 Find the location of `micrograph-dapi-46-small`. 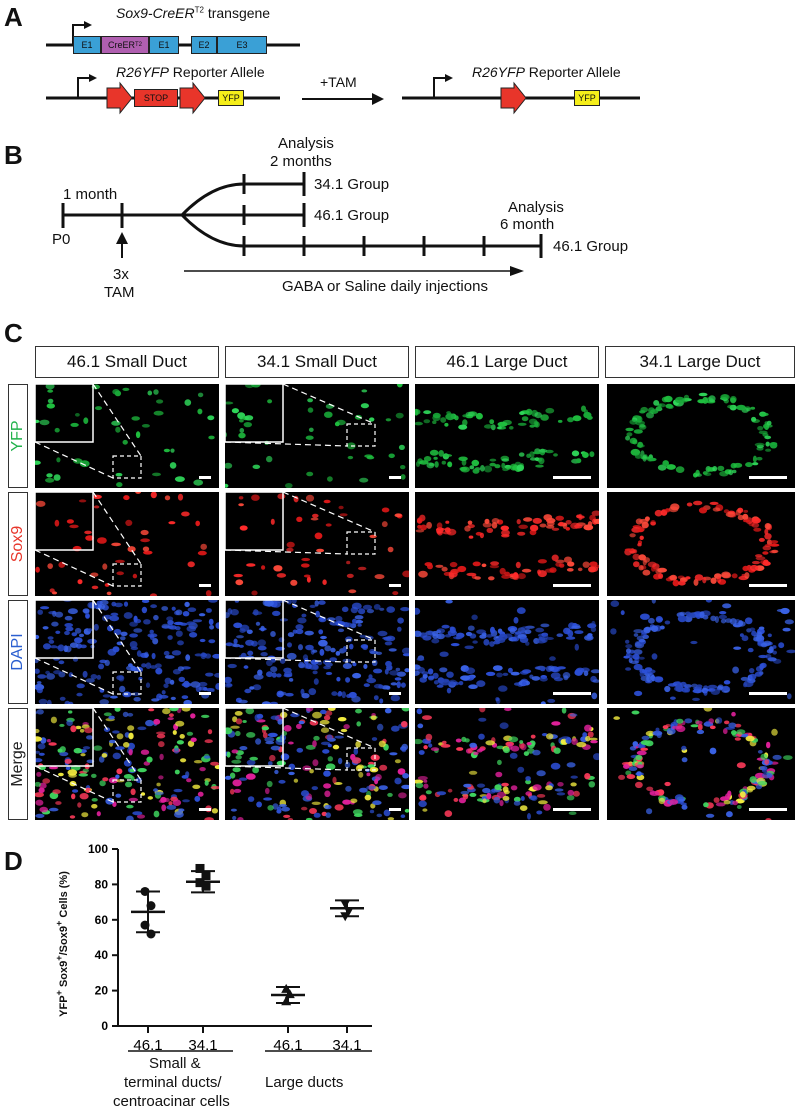

micrograph-dapi-46-small is located at coordinates (127, 652).